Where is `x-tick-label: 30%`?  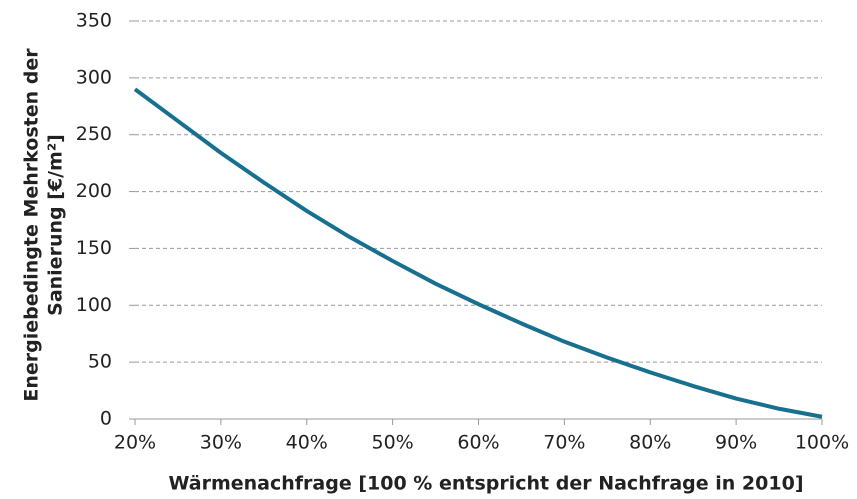
x-tick-label: 30% is located at coordinates (221, 443).